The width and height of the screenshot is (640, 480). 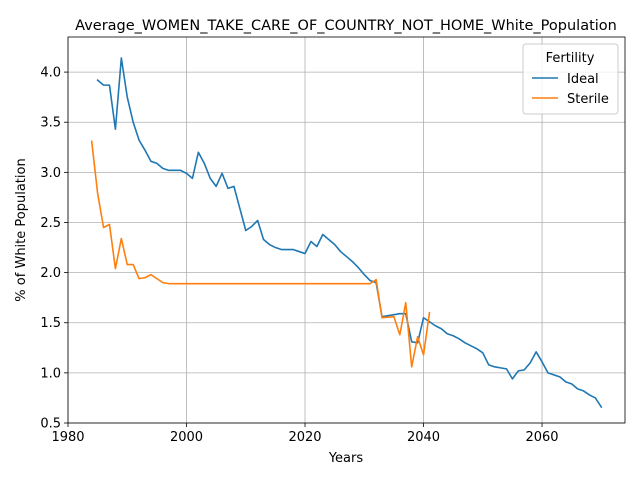 I want to click on x-tick-label: 1980, so click(x=67, y=437).